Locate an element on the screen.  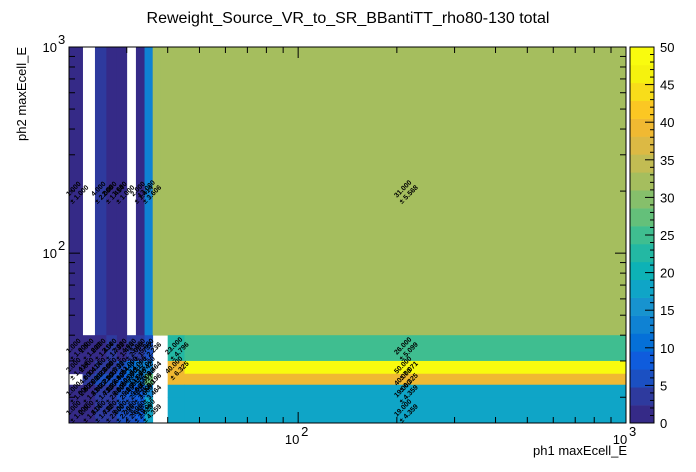
y-tick-exponent: 3 is located at coordinates (61, 39).